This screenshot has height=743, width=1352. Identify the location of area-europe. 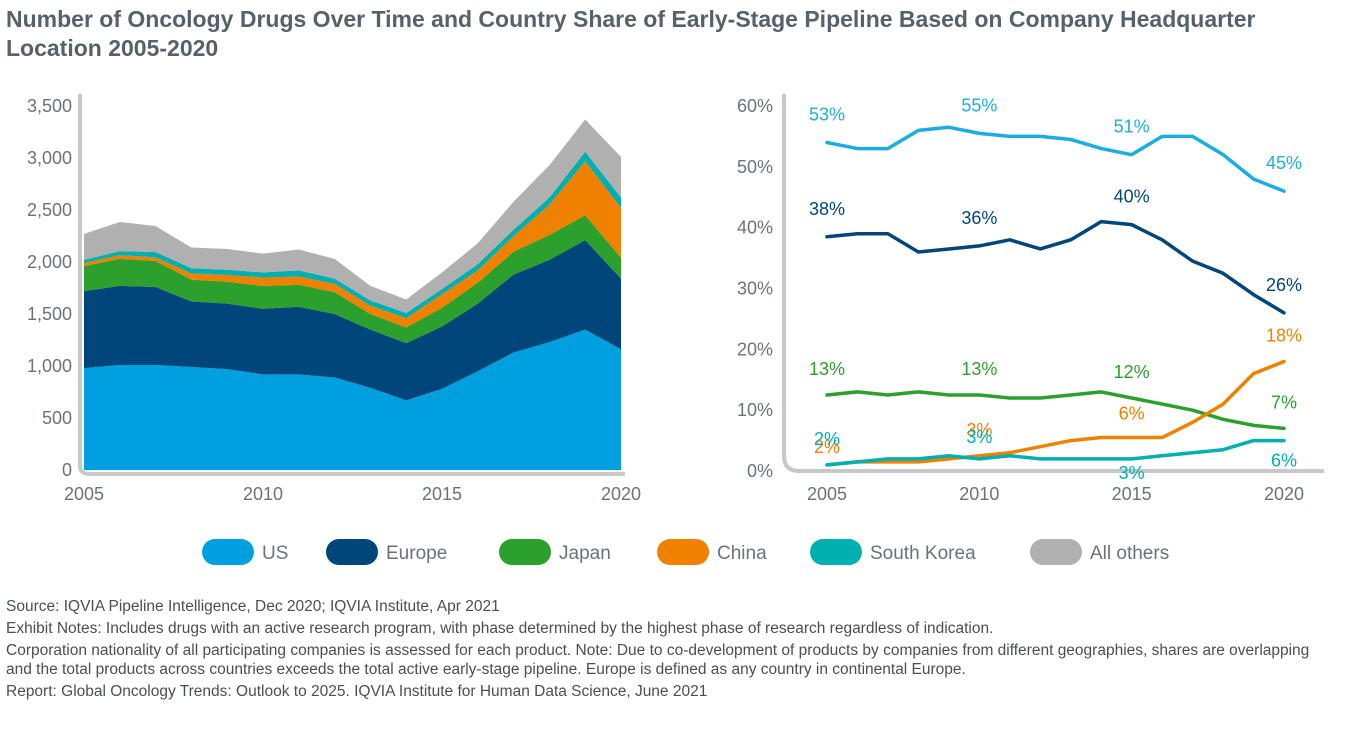
(352, 320).